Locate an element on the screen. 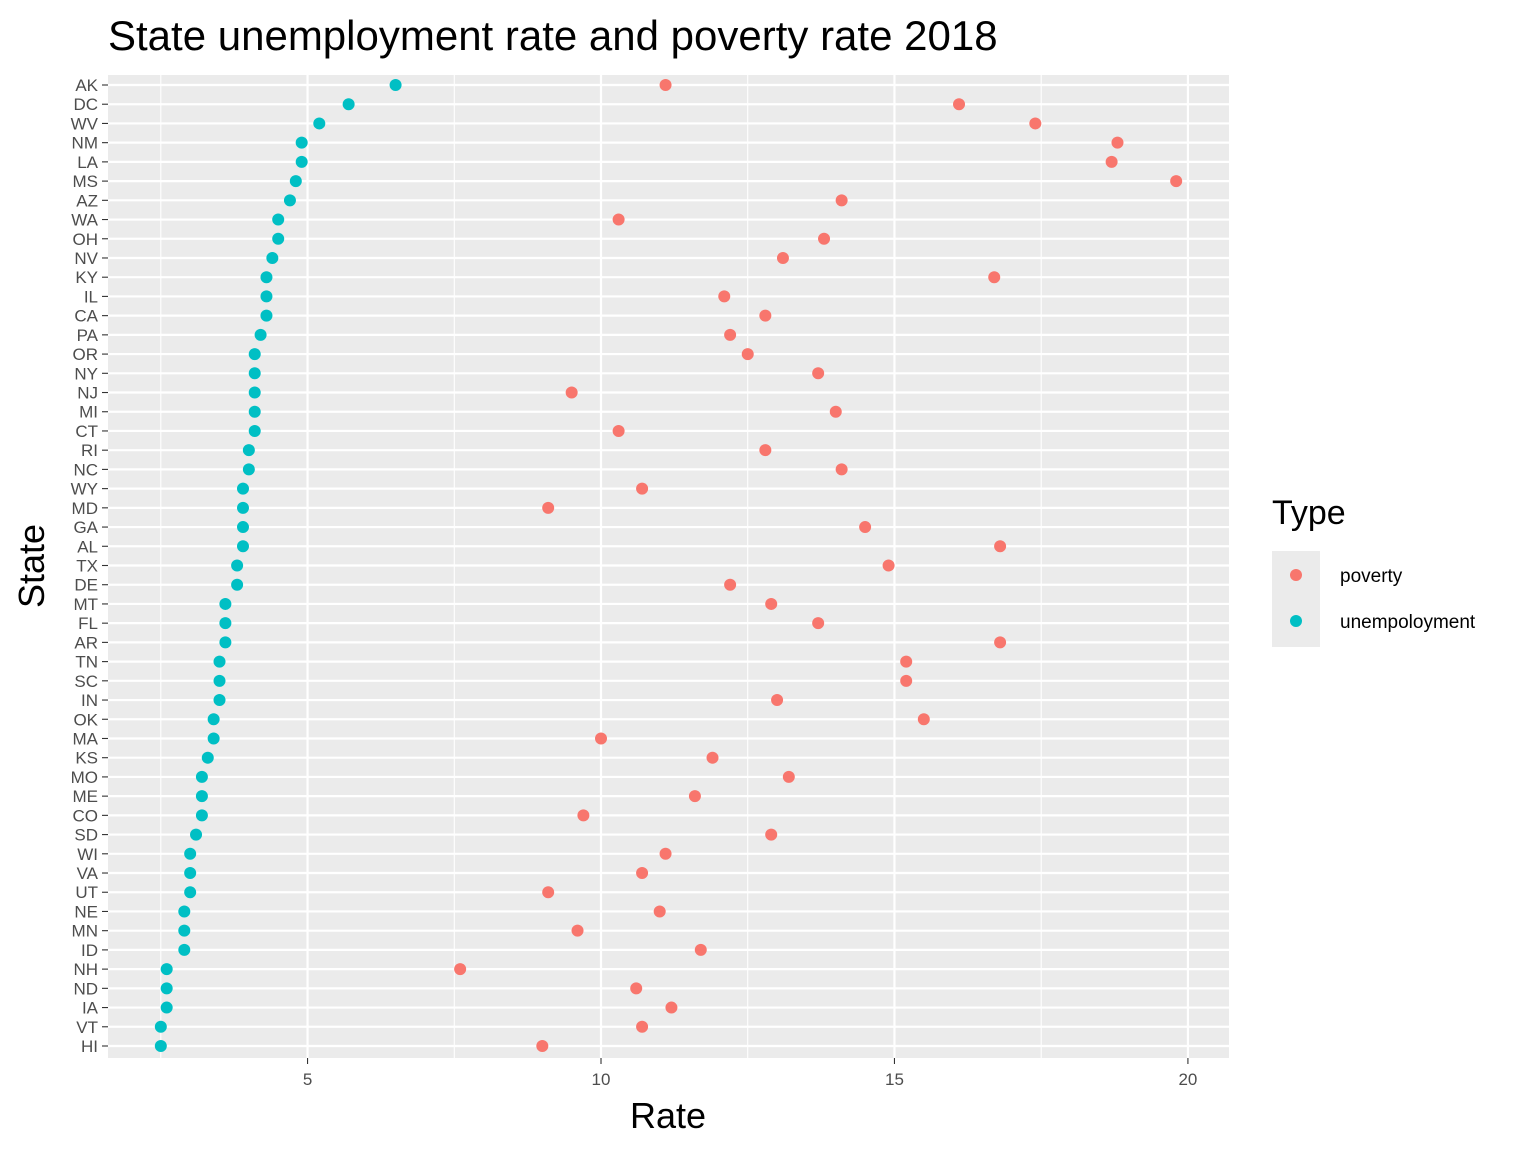  poverty-point-ia is located at coordinates (671, 1007).